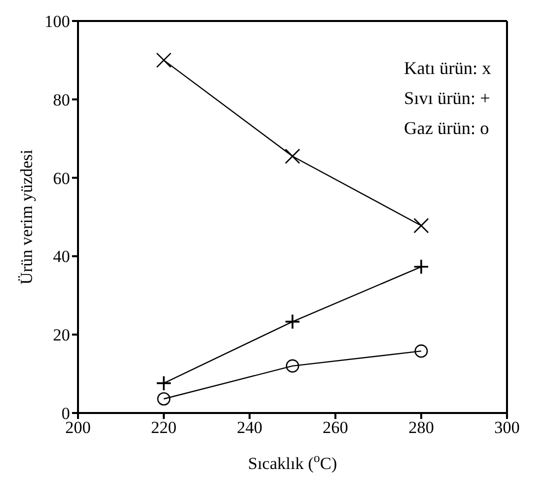 The width and height of the screenshot is (539, 497). What do you see at coordinates (61, 100) in the screenshot?
I see `y-tick-label: 80` at bounding box center [61, 100].